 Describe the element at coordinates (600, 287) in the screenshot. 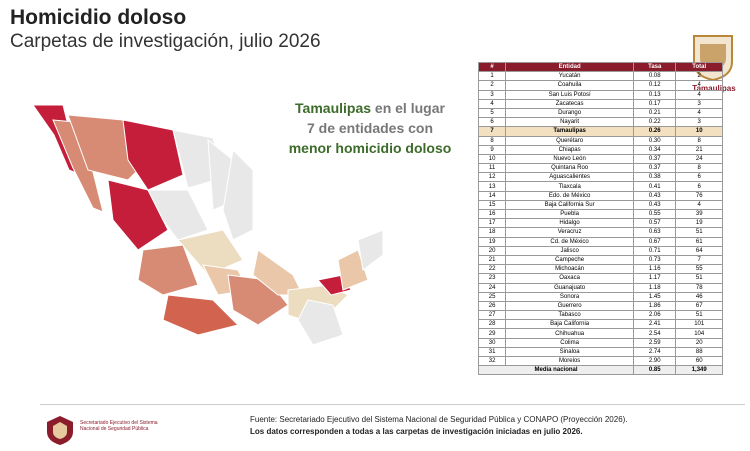

I see `table-row: 24 Guanajuato 1.18 78` at that location.